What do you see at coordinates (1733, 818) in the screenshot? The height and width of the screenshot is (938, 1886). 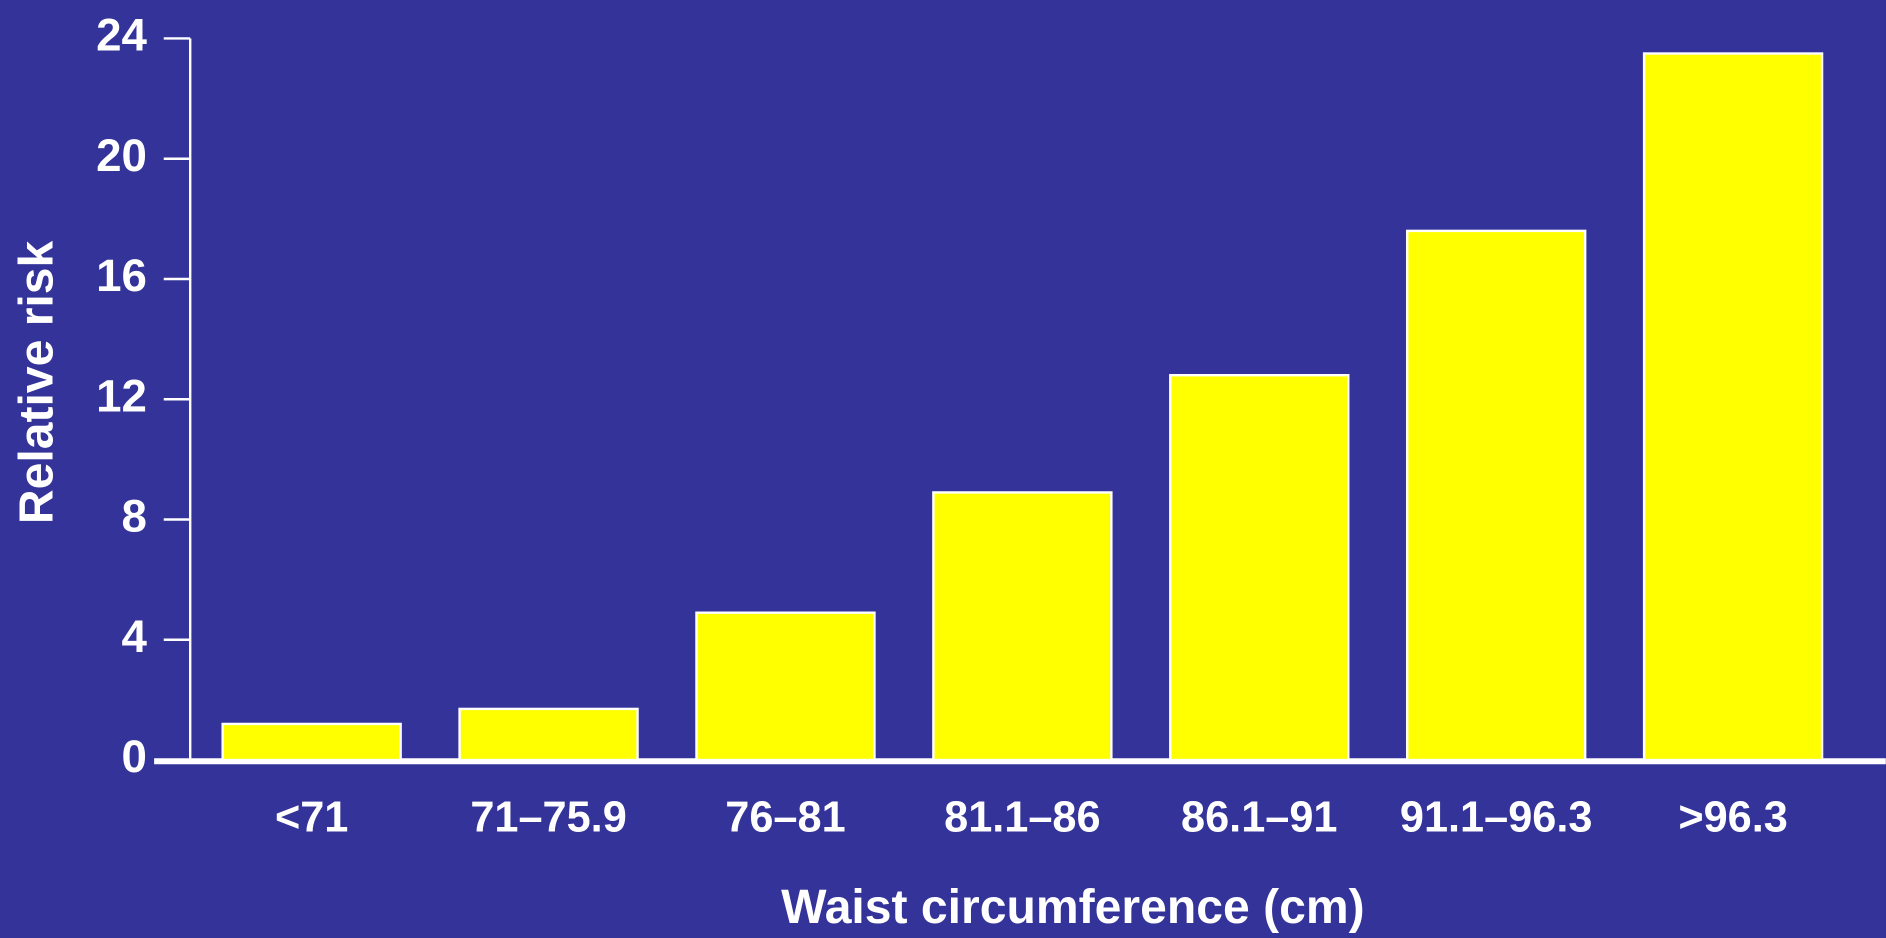 I see `x-tick-label: >96.3` at bounding box center [1733, 818].